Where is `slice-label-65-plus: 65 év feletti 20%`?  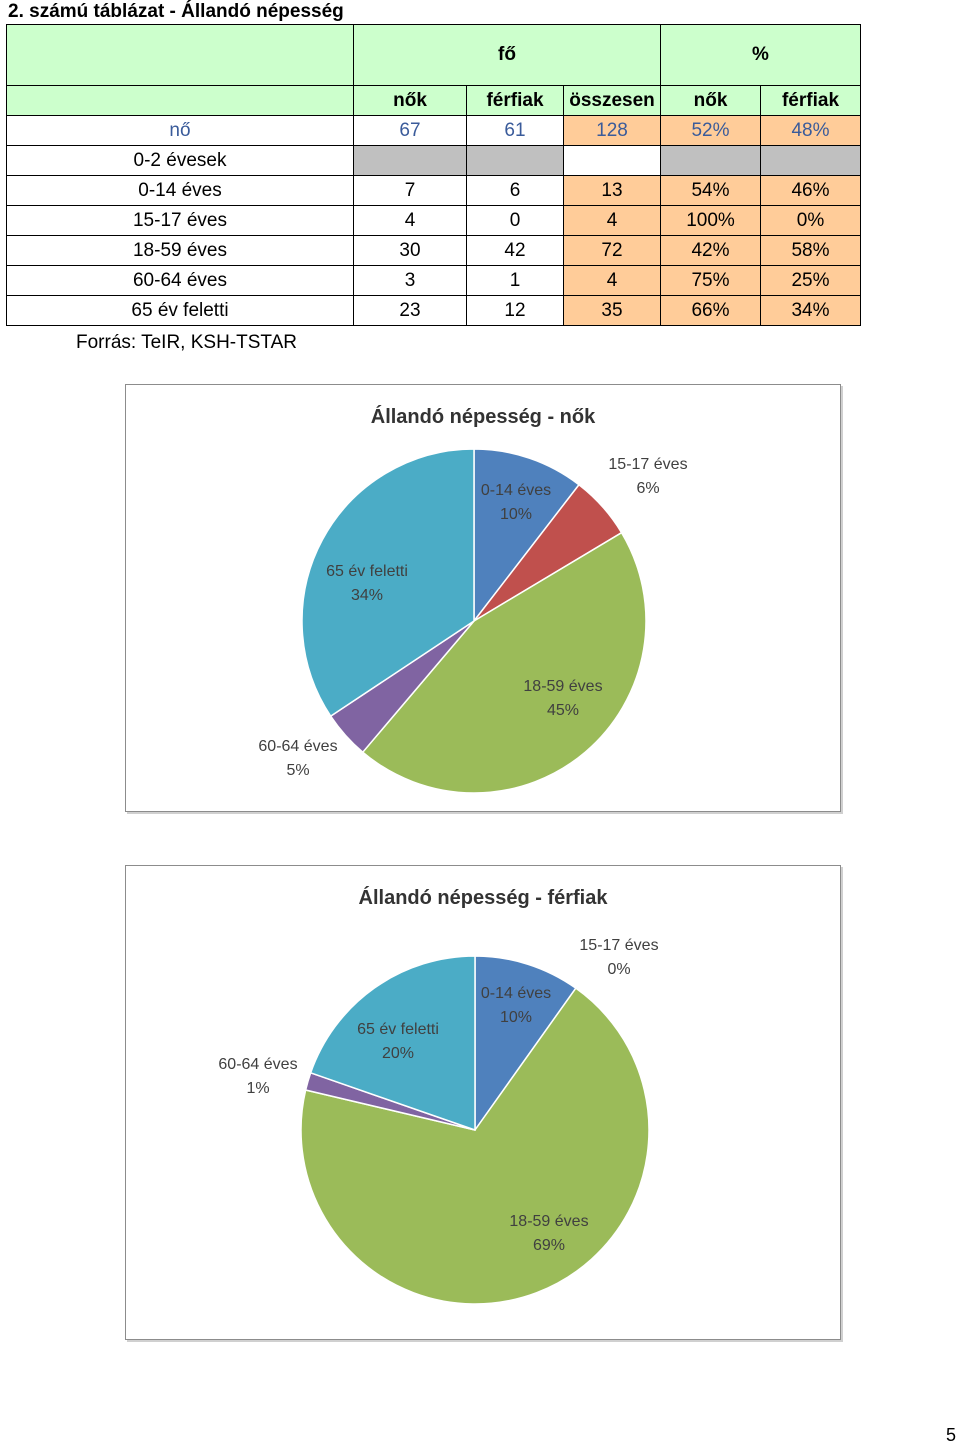 slice-label-65-plus: 65 év feletti 20% is located at coordinates (398, 1041).